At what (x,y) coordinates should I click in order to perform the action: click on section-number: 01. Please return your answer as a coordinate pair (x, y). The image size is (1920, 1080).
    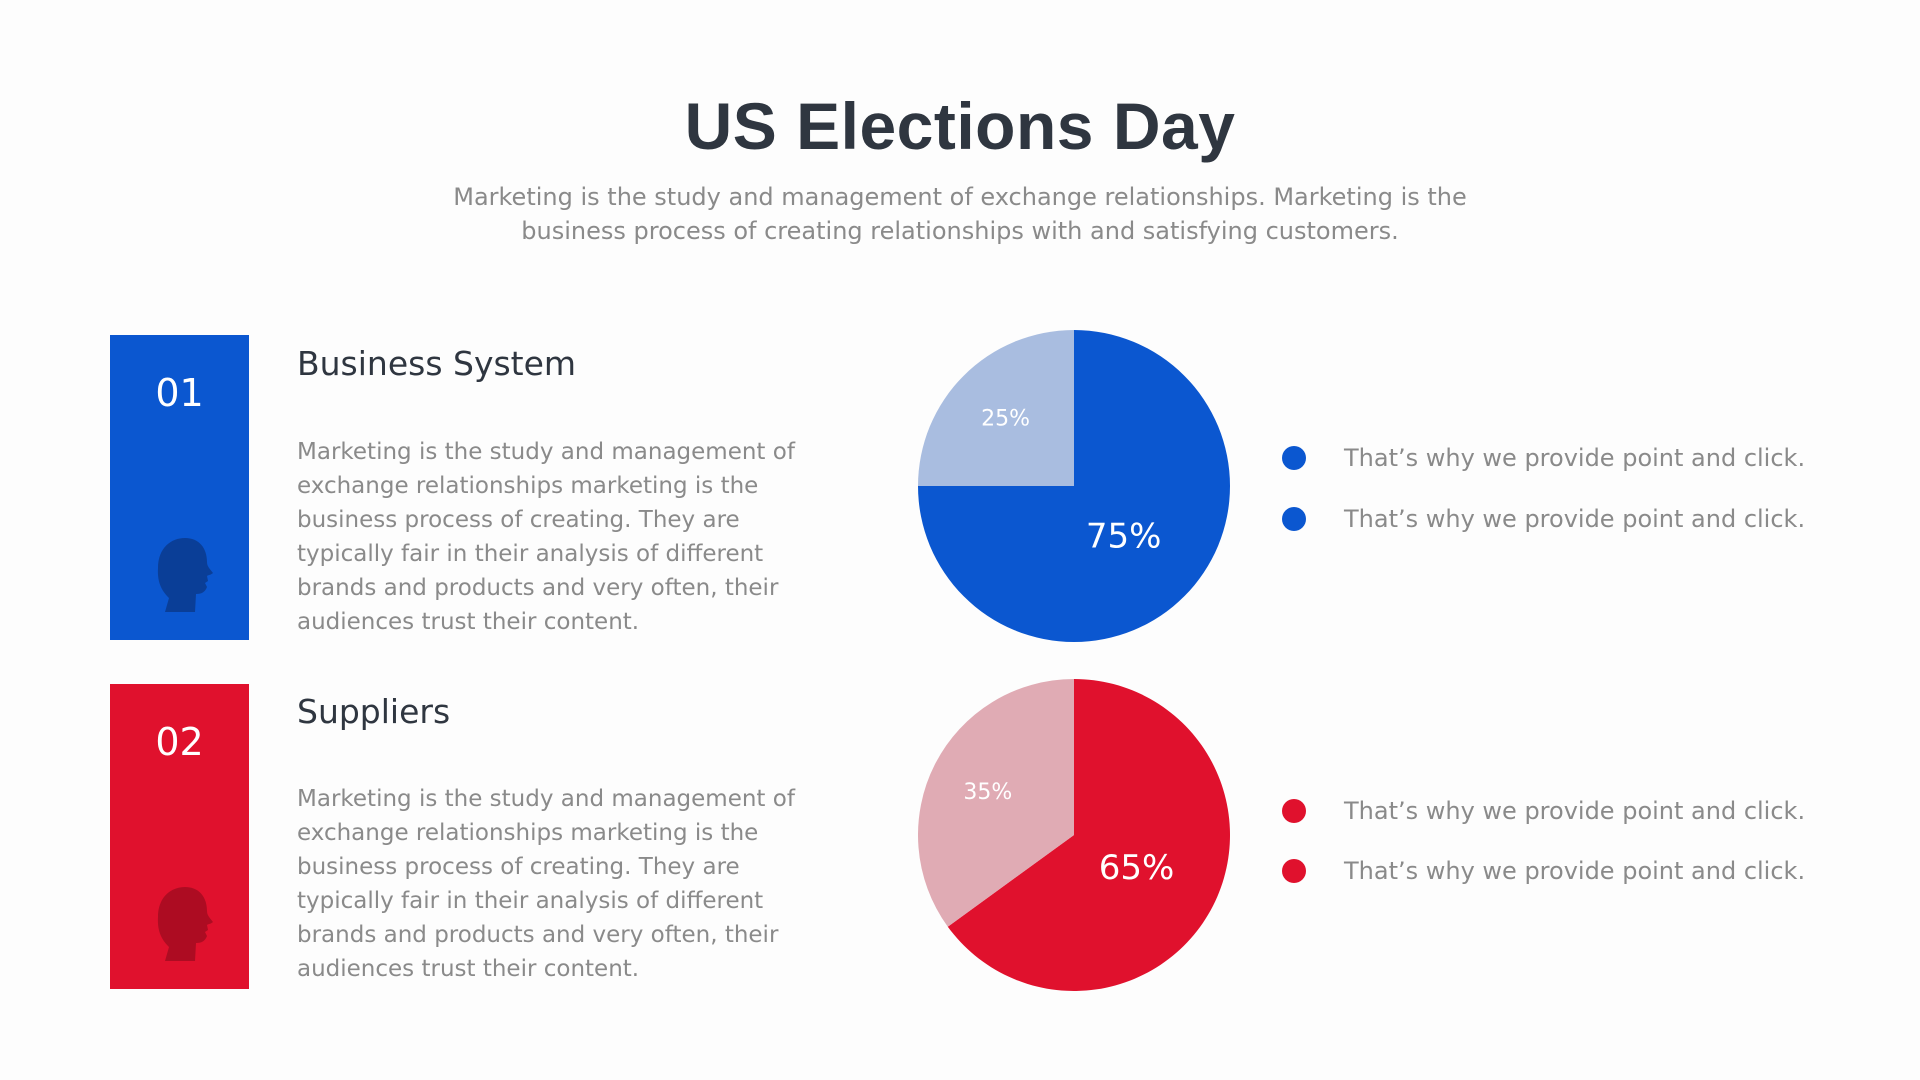
    Looking at the image, I should click on (179, 393).